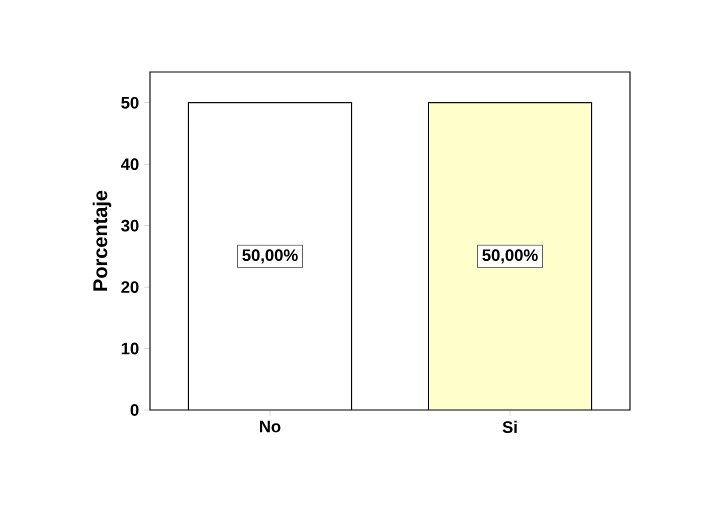 The height and width of the screenshot is (513, 714). What do you see at coordinates (130, 287) in the screenshot?
I see `y-tick-label: 20` at bounding box center [130, 287].